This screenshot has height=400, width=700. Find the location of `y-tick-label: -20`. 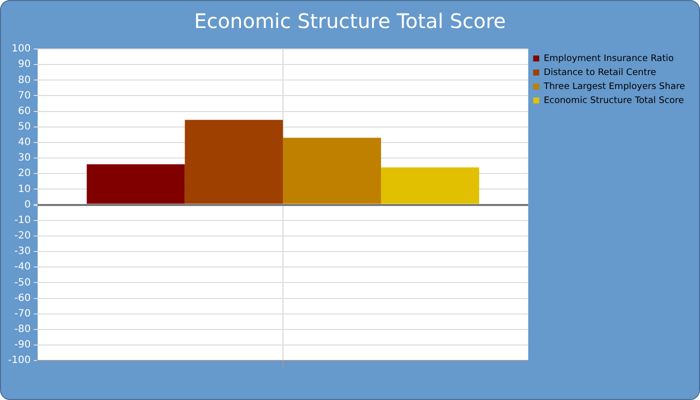

y-tick-label: -20 is located at coordinates (22, 236).